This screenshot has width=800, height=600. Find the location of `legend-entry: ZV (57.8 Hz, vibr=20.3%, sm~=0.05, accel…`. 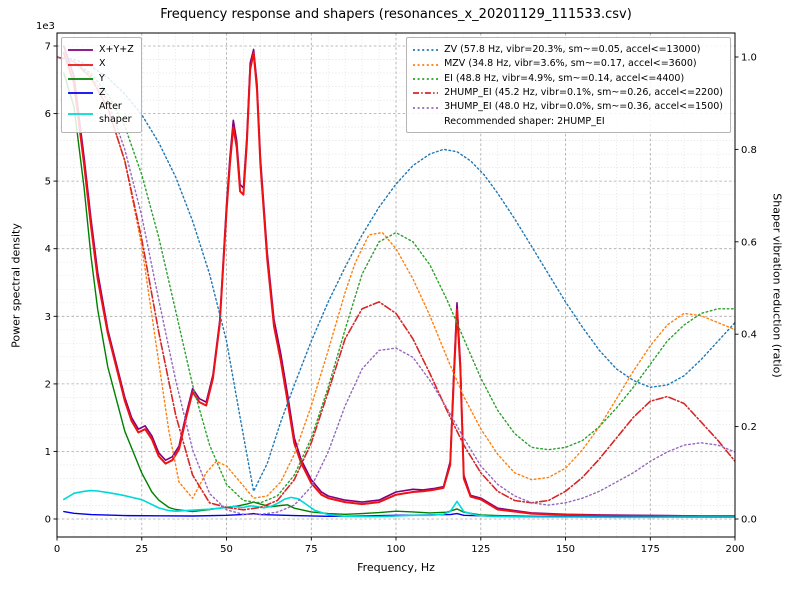

legend-entry: ZV (57.8 Hz, vibr=20.3%, sm~=0.05, accel… is located at coordinates (567, 50).